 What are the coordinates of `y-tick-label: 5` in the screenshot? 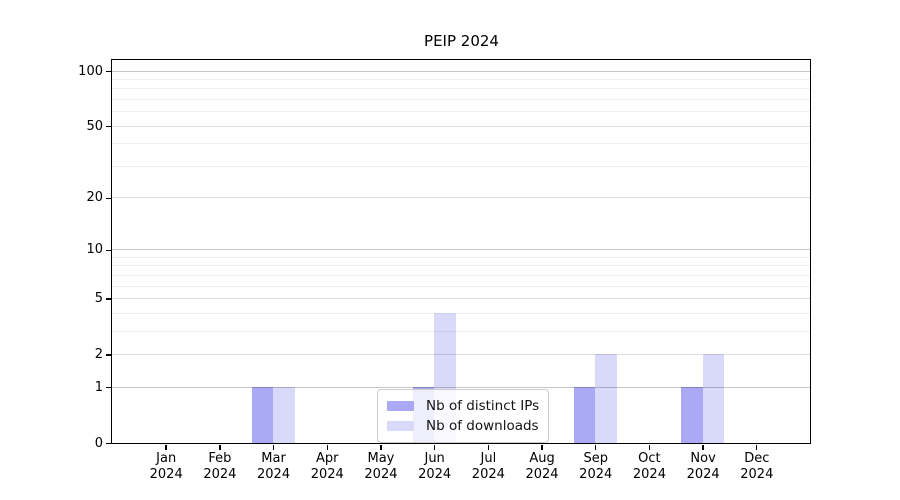 It's located at (98, 299).